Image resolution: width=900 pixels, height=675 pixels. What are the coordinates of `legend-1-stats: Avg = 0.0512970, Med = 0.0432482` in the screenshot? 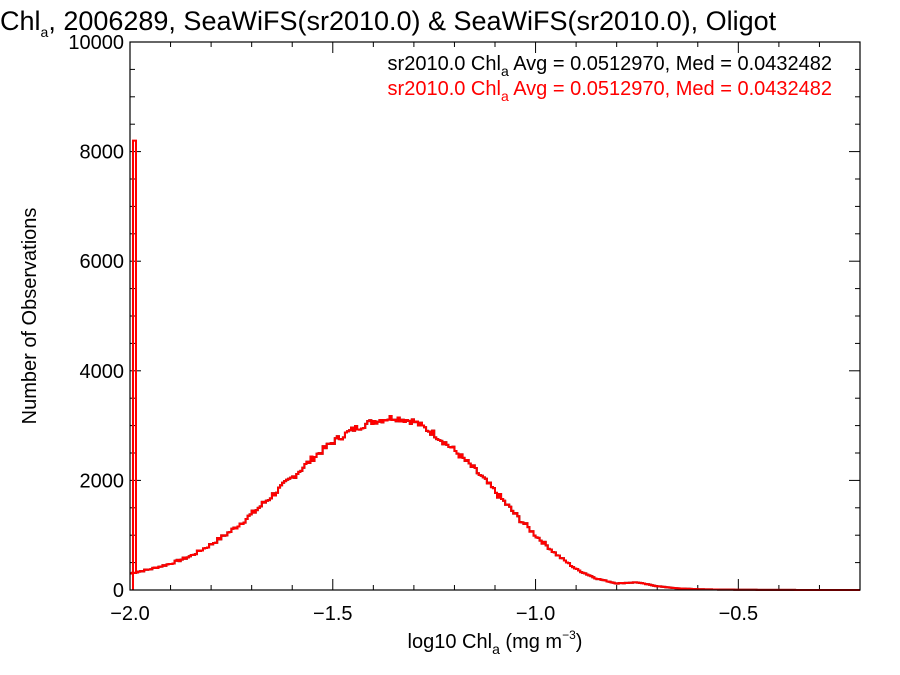 It's located at (670, 89).